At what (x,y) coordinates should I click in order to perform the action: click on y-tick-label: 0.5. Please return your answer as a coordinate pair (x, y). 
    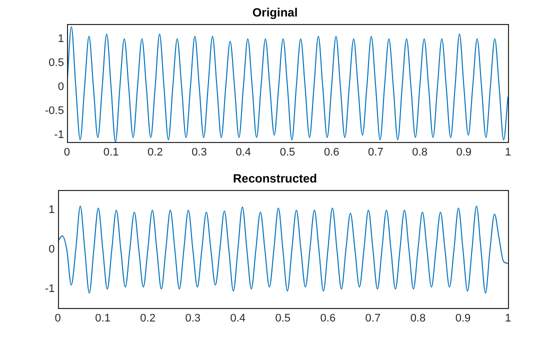
    Looking at the image, I should click on (56, 62).